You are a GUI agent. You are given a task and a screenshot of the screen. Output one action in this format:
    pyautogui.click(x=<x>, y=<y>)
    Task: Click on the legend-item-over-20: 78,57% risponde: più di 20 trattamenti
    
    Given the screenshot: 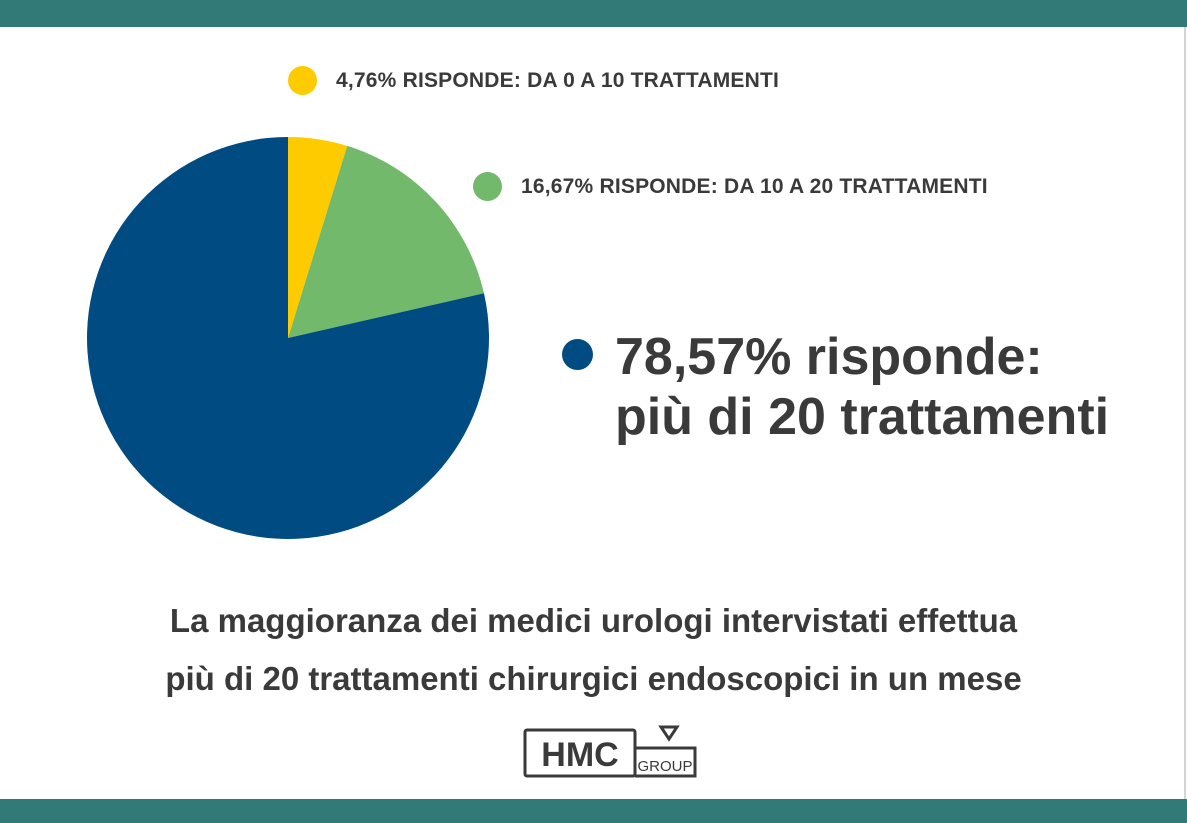 What is the action you would take?
    pyautogui.click(x=835, y=387)
    